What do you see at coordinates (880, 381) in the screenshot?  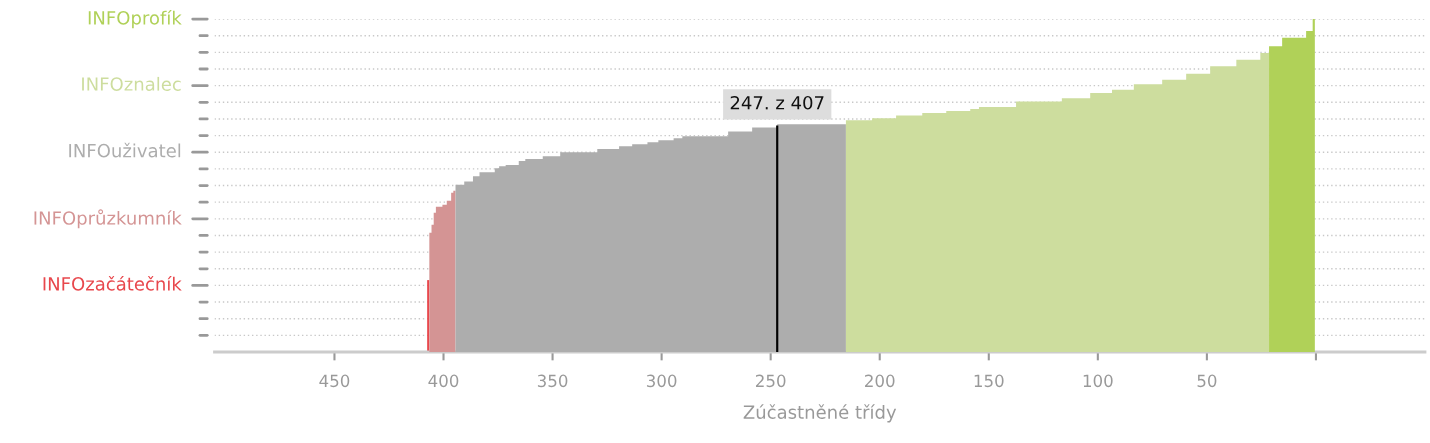 I see `x-tick-label: 200` at bounding box center [880, 381].